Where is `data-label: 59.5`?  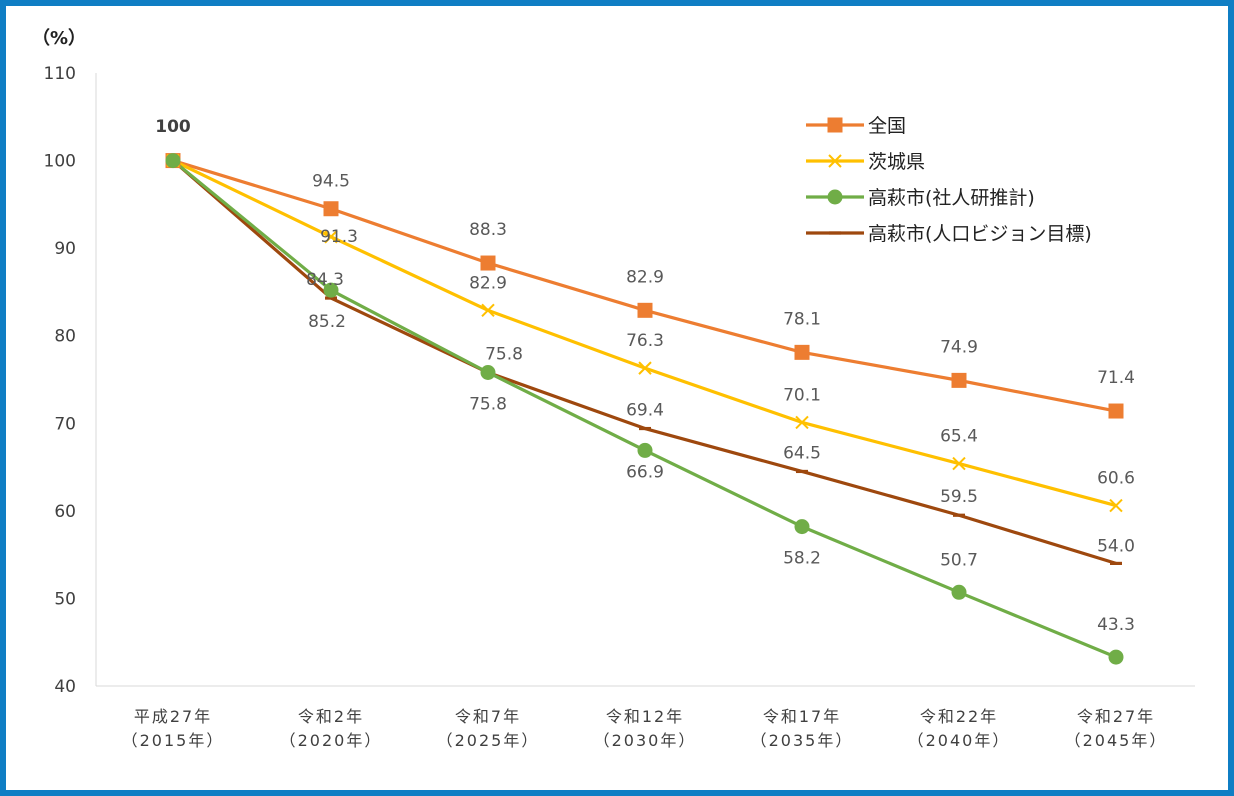 data-label: 59.5 is located at coordinates (959, 497).